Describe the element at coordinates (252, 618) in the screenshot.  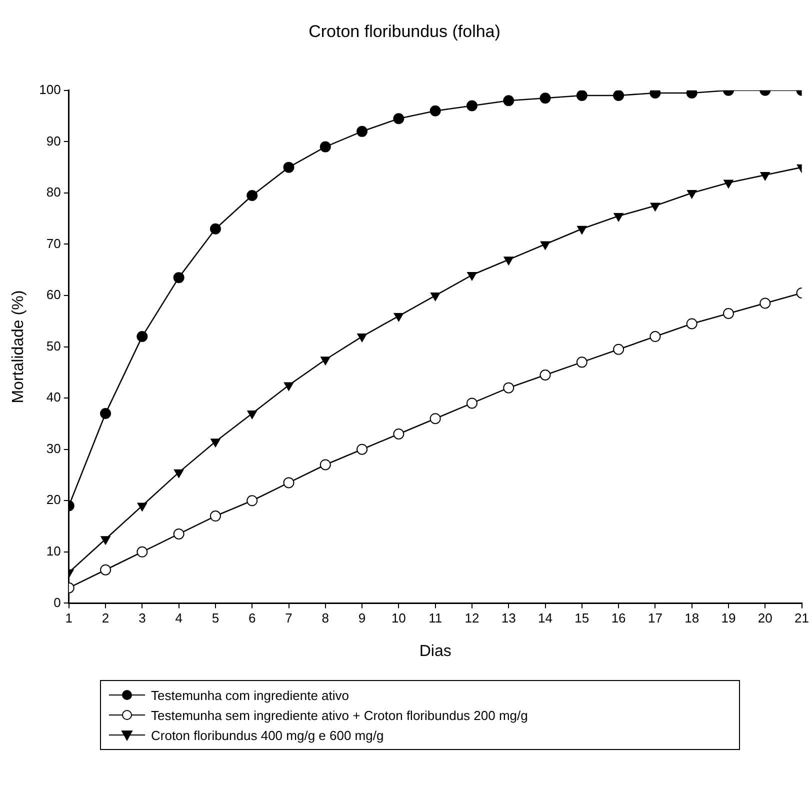
I see `x-tick-label: 6` at that location.